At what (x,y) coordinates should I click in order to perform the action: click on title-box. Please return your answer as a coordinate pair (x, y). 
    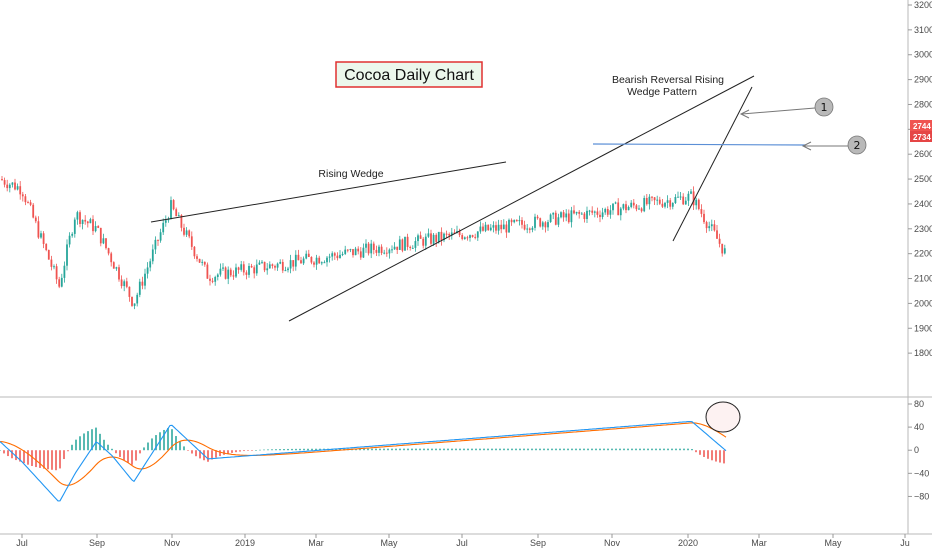
    Looking at the image, I should click on (409, 74).